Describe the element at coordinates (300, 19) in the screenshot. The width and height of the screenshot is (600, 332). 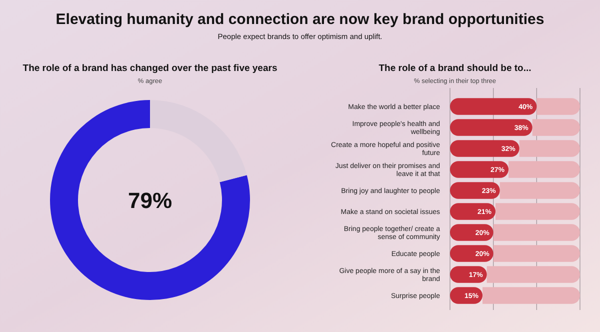
I see `text: Elevating humanity and connection are now key brand opportunities` at that location.